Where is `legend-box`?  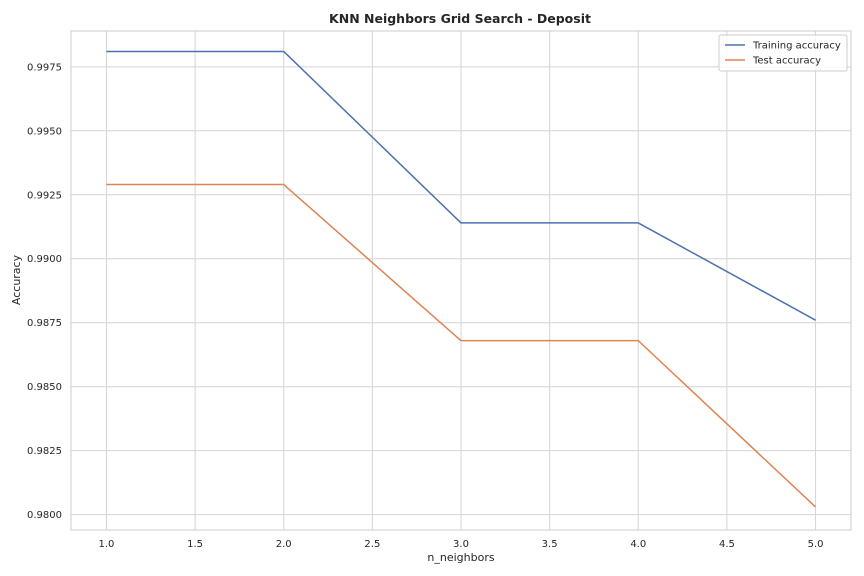 legend-box is located at coordinates (783, 53).